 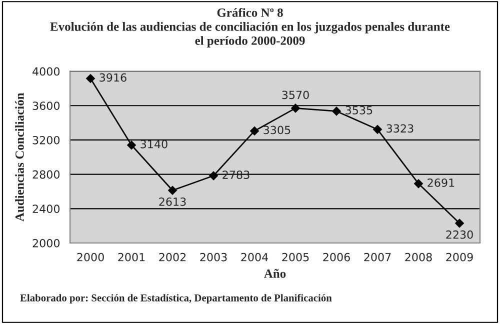 What do you see at coordinates (213, 257) in the screenshot?
I see `x-tick-label: 2003` at bounding box center [213, 257].